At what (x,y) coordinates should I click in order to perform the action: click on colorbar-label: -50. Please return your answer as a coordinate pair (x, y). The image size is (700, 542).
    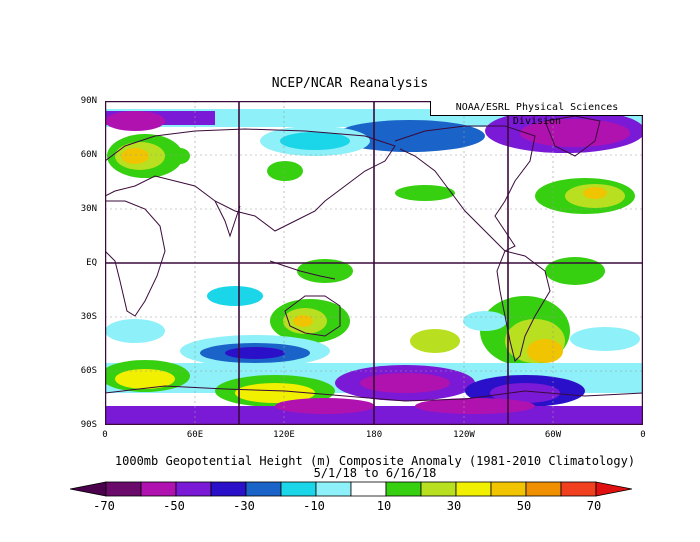
    Looking at the image, I should click on (174, 506).